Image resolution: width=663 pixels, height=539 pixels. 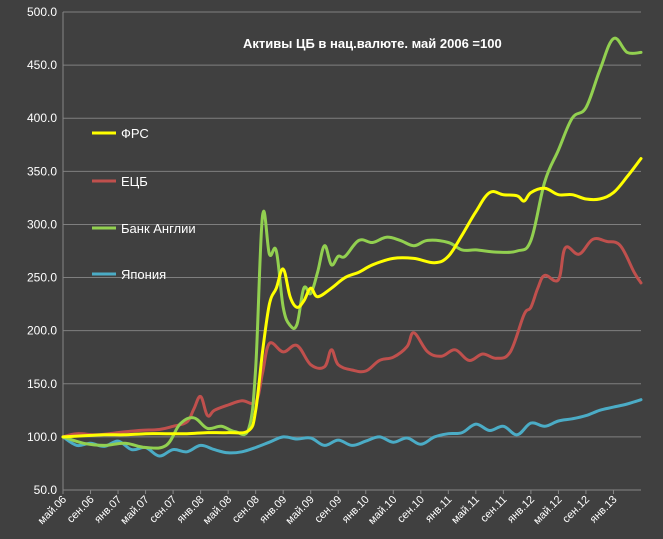 I want to click on y-tick-label: 250.0, so click(x=42, y=278).